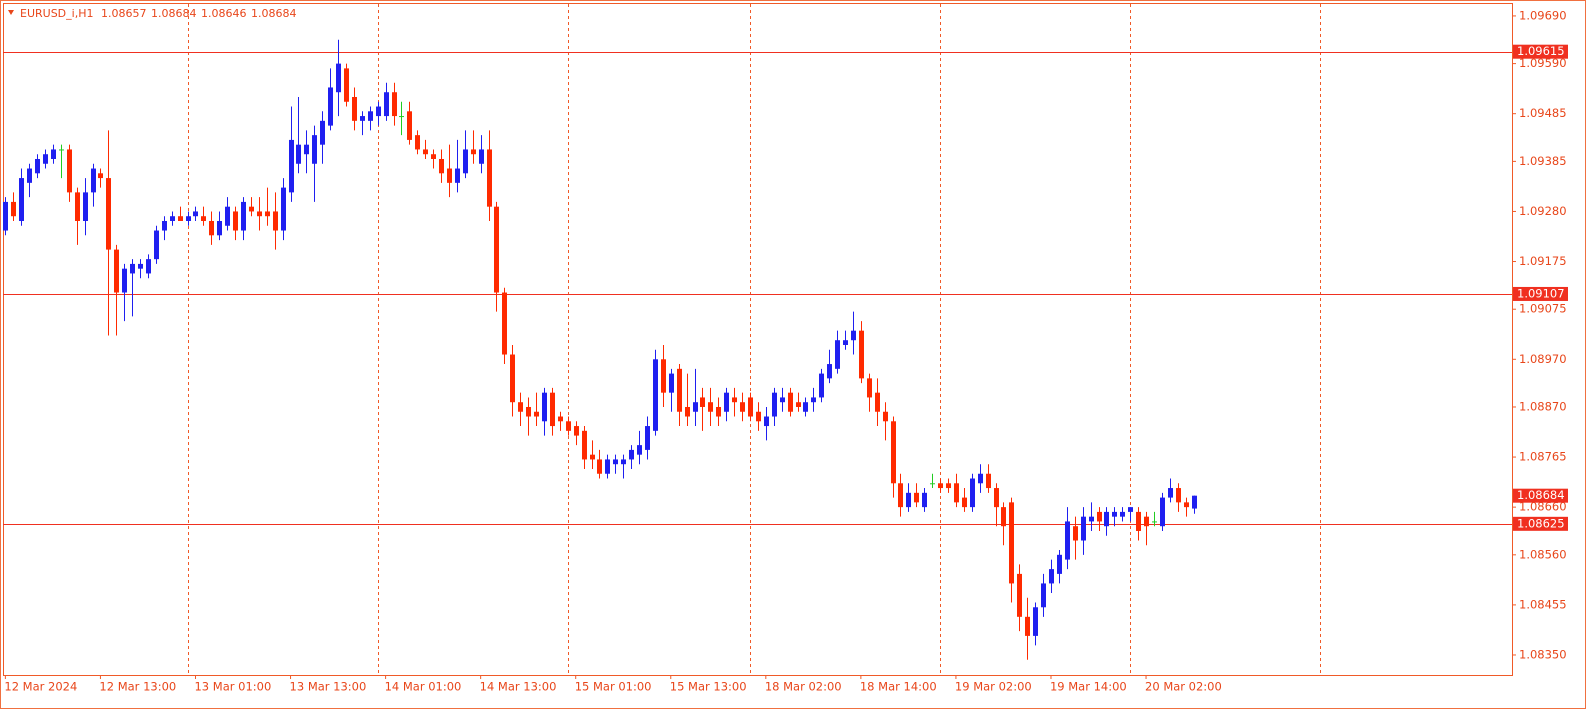 This screenshot has width=1586, height=709. I want to click on x-tick-label: 20 Mar 02:00, so click(1183, 687).